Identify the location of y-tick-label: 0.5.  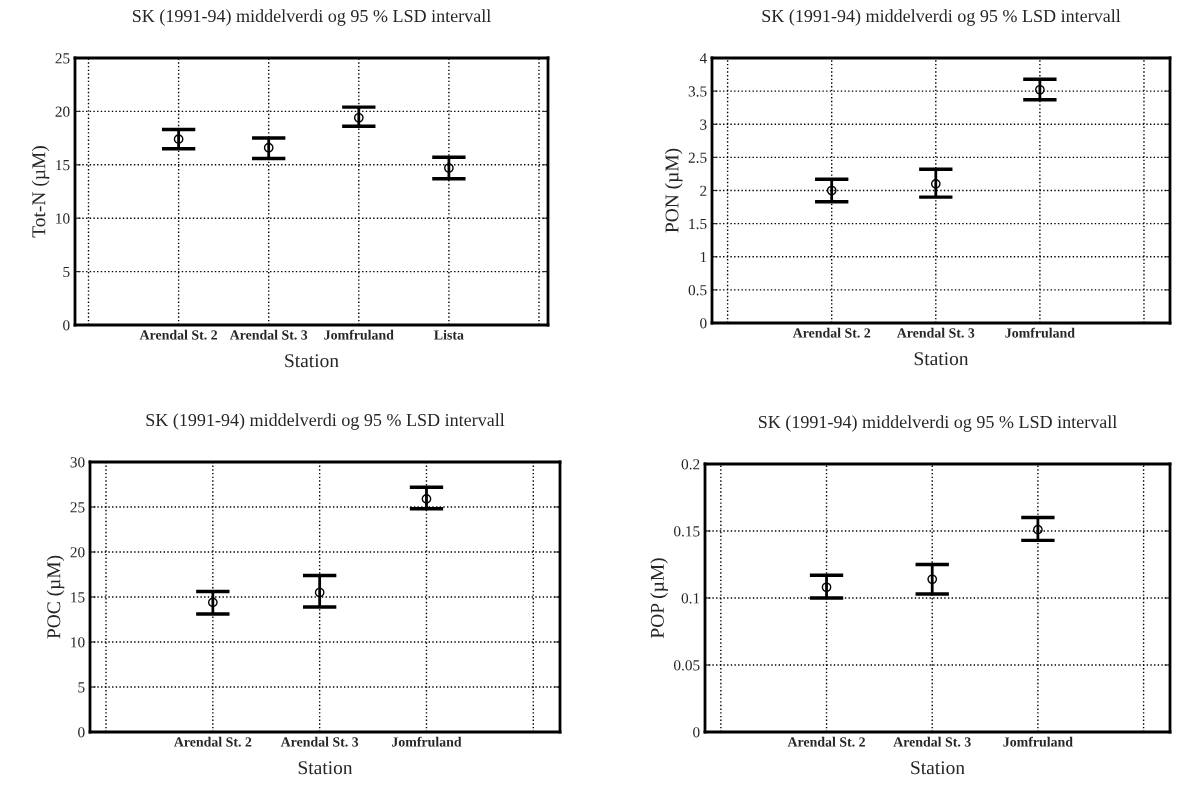
(697, 290).